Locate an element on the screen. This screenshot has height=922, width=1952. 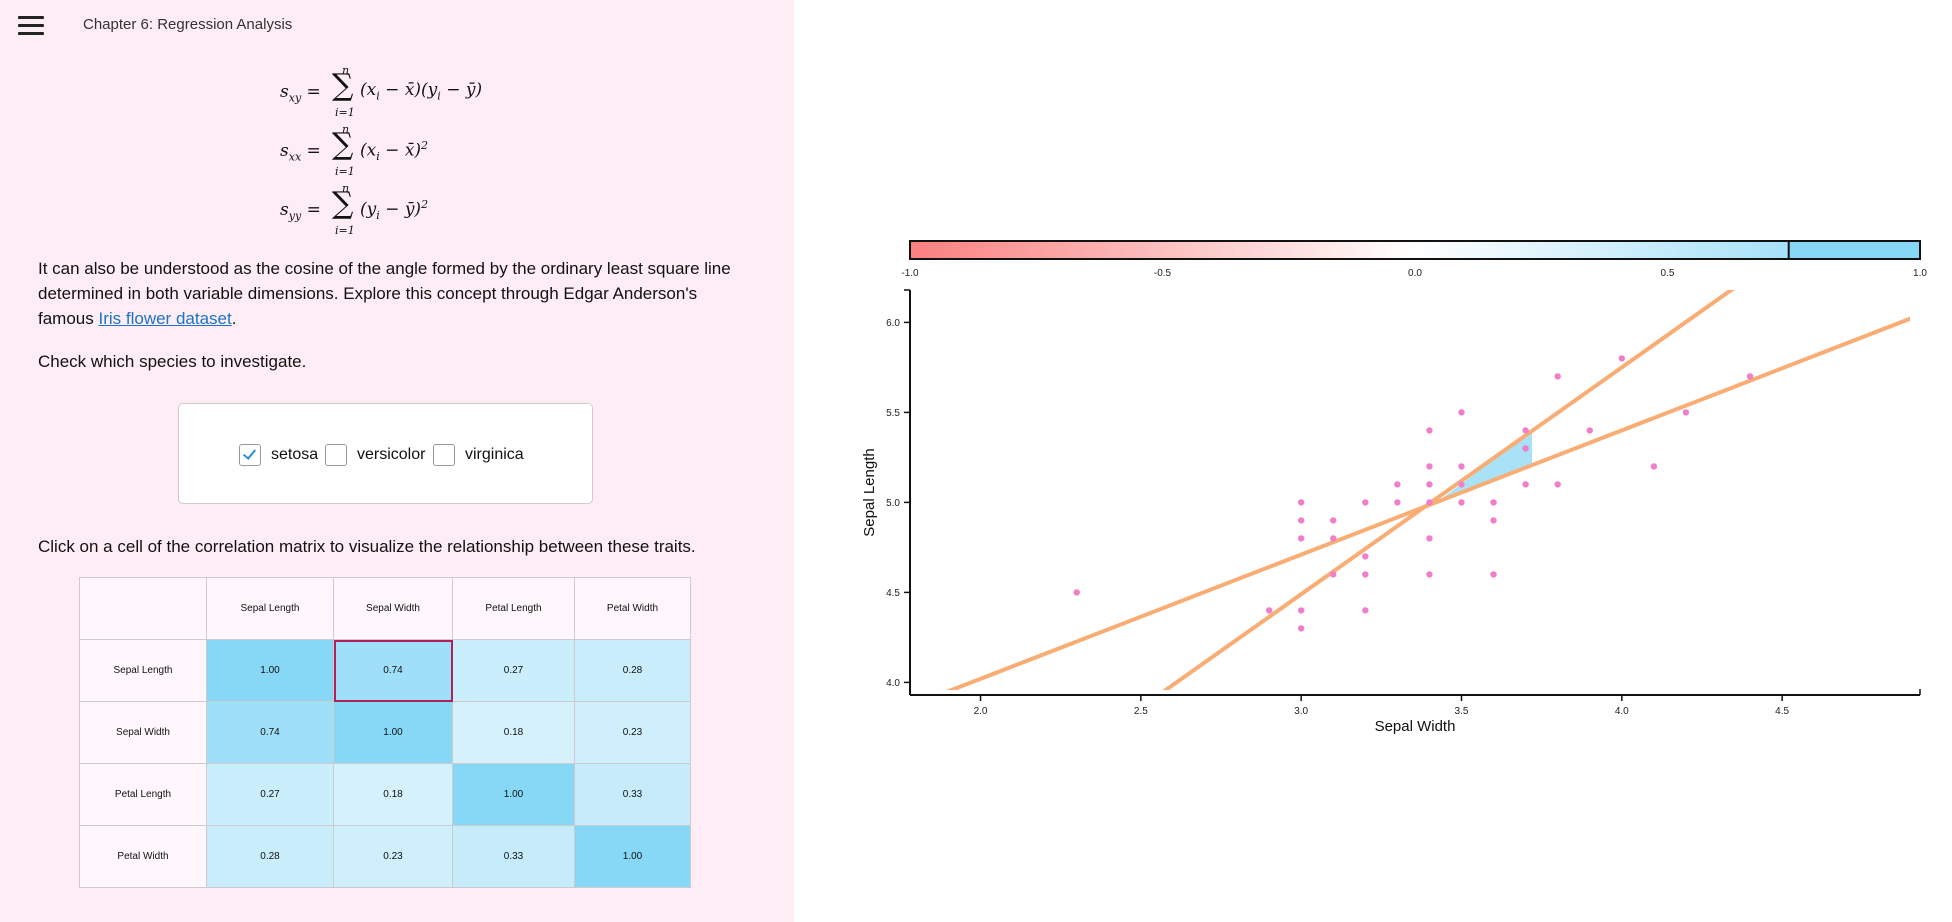
colorbar-gradient is located at coordinates (1415, 250).